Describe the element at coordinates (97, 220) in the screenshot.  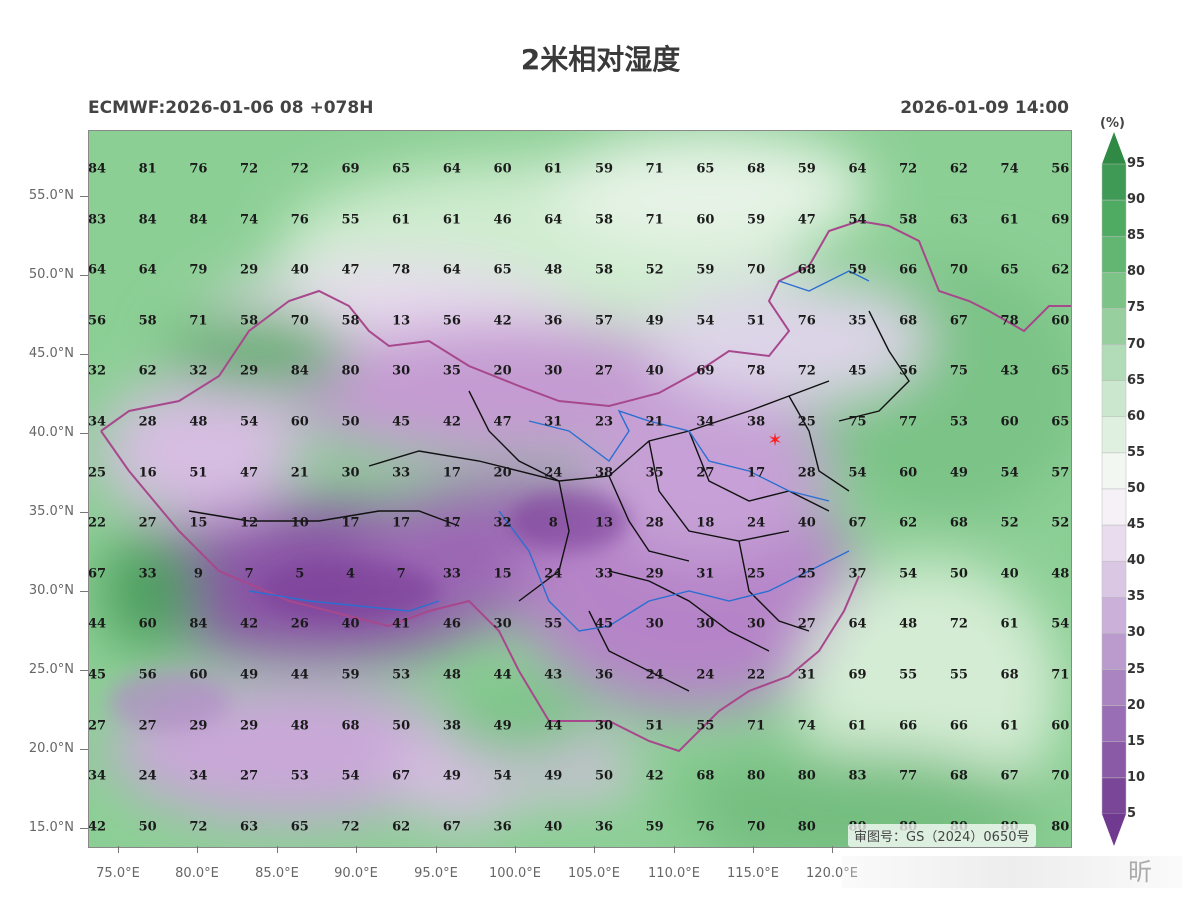
I see `grid-value: 83` at that location.